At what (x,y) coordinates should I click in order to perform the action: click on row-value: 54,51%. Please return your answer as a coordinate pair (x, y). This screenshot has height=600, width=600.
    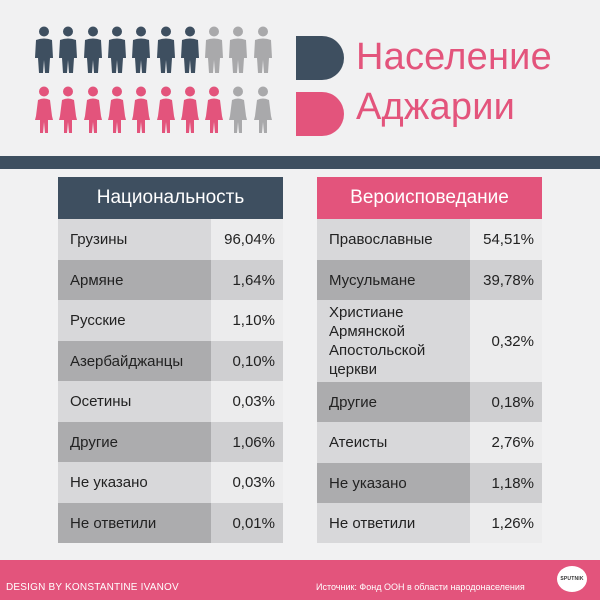
    Looking at the image, I should click on (506, 239).